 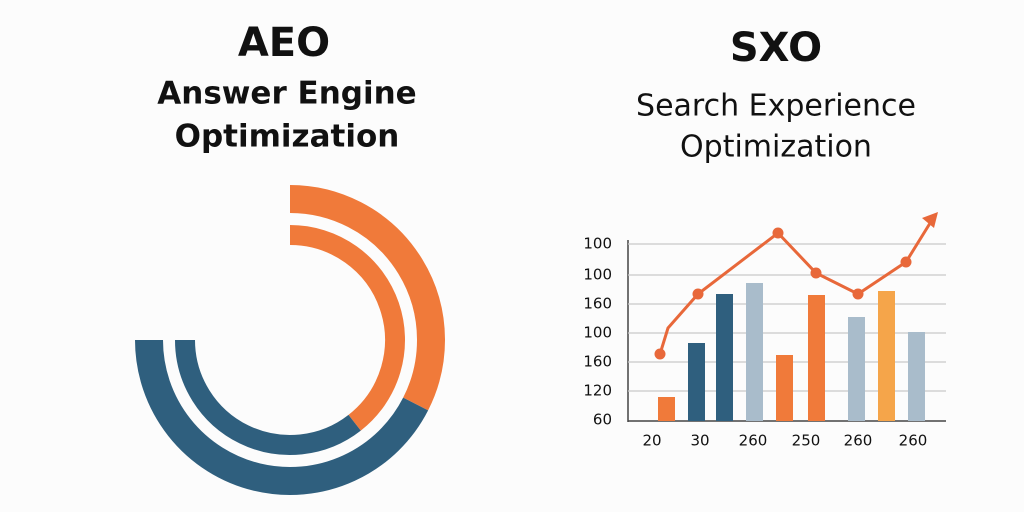 I want to click on trend-line, so click(x=796, y=287).